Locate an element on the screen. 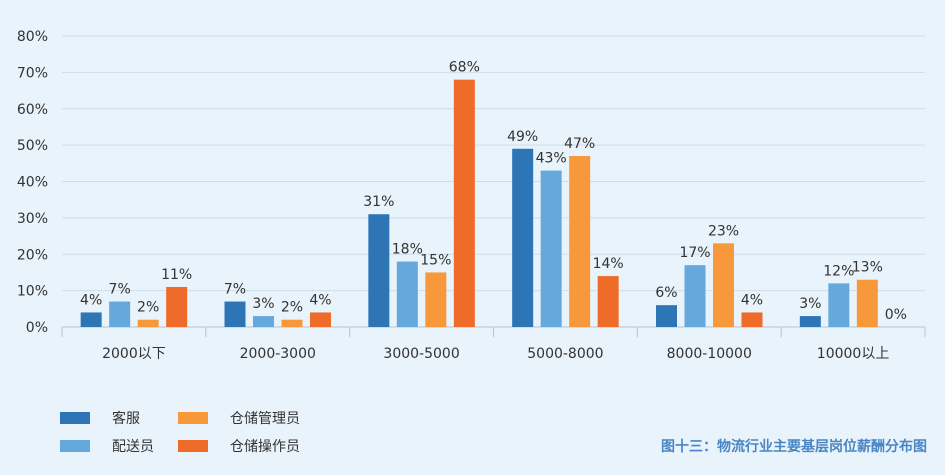 This screenshot has height=475, width=945. data-label: 17% is located at coordinates (694, 253).